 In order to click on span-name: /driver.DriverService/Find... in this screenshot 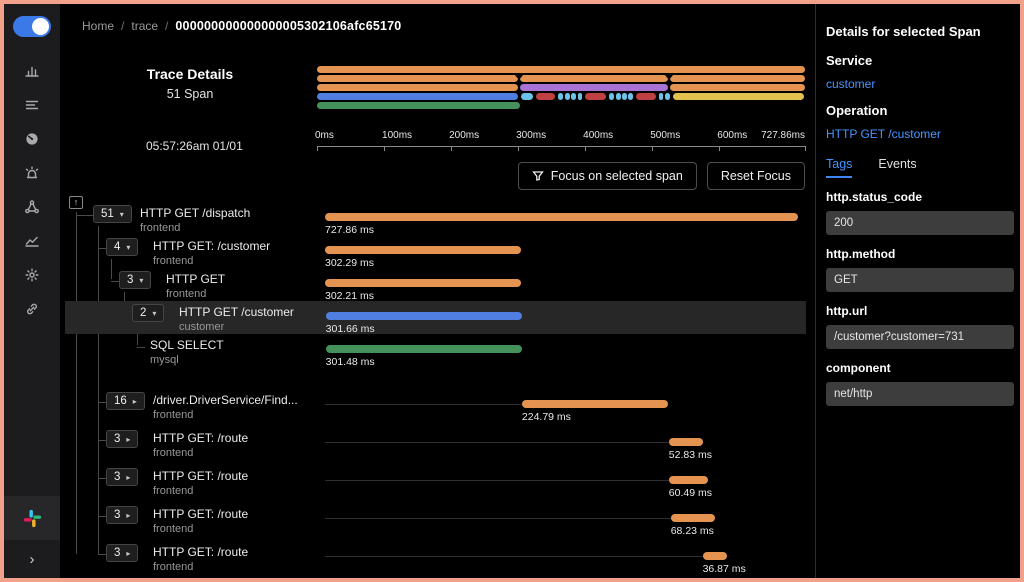, I will do `click(225, 400)`.